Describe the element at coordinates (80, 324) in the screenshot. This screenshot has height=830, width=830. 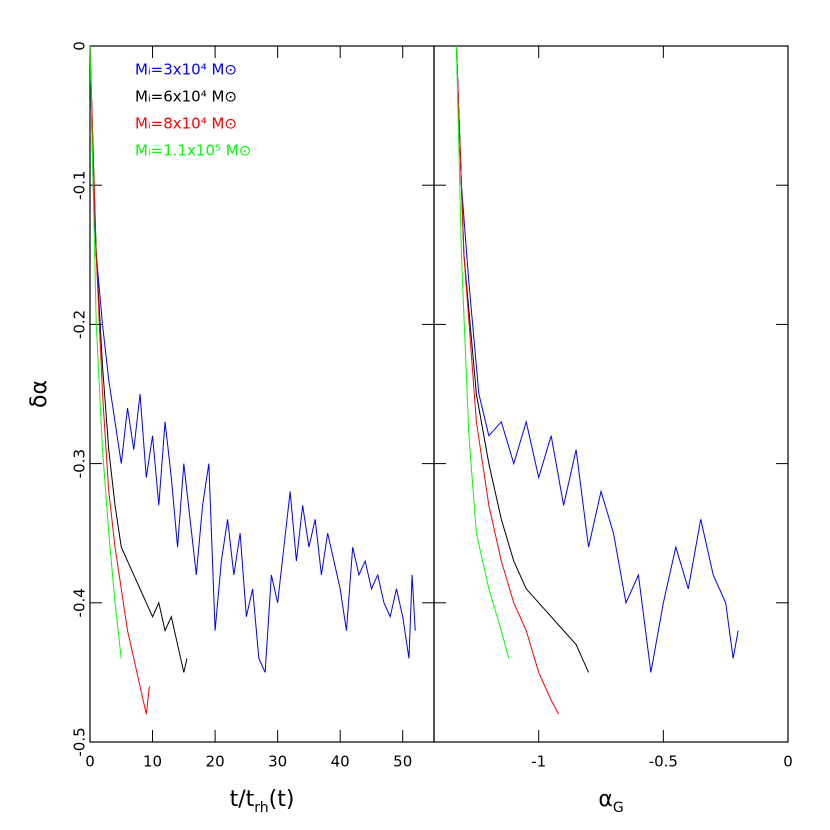
I see `y-tick-label: -0.2` at that location.